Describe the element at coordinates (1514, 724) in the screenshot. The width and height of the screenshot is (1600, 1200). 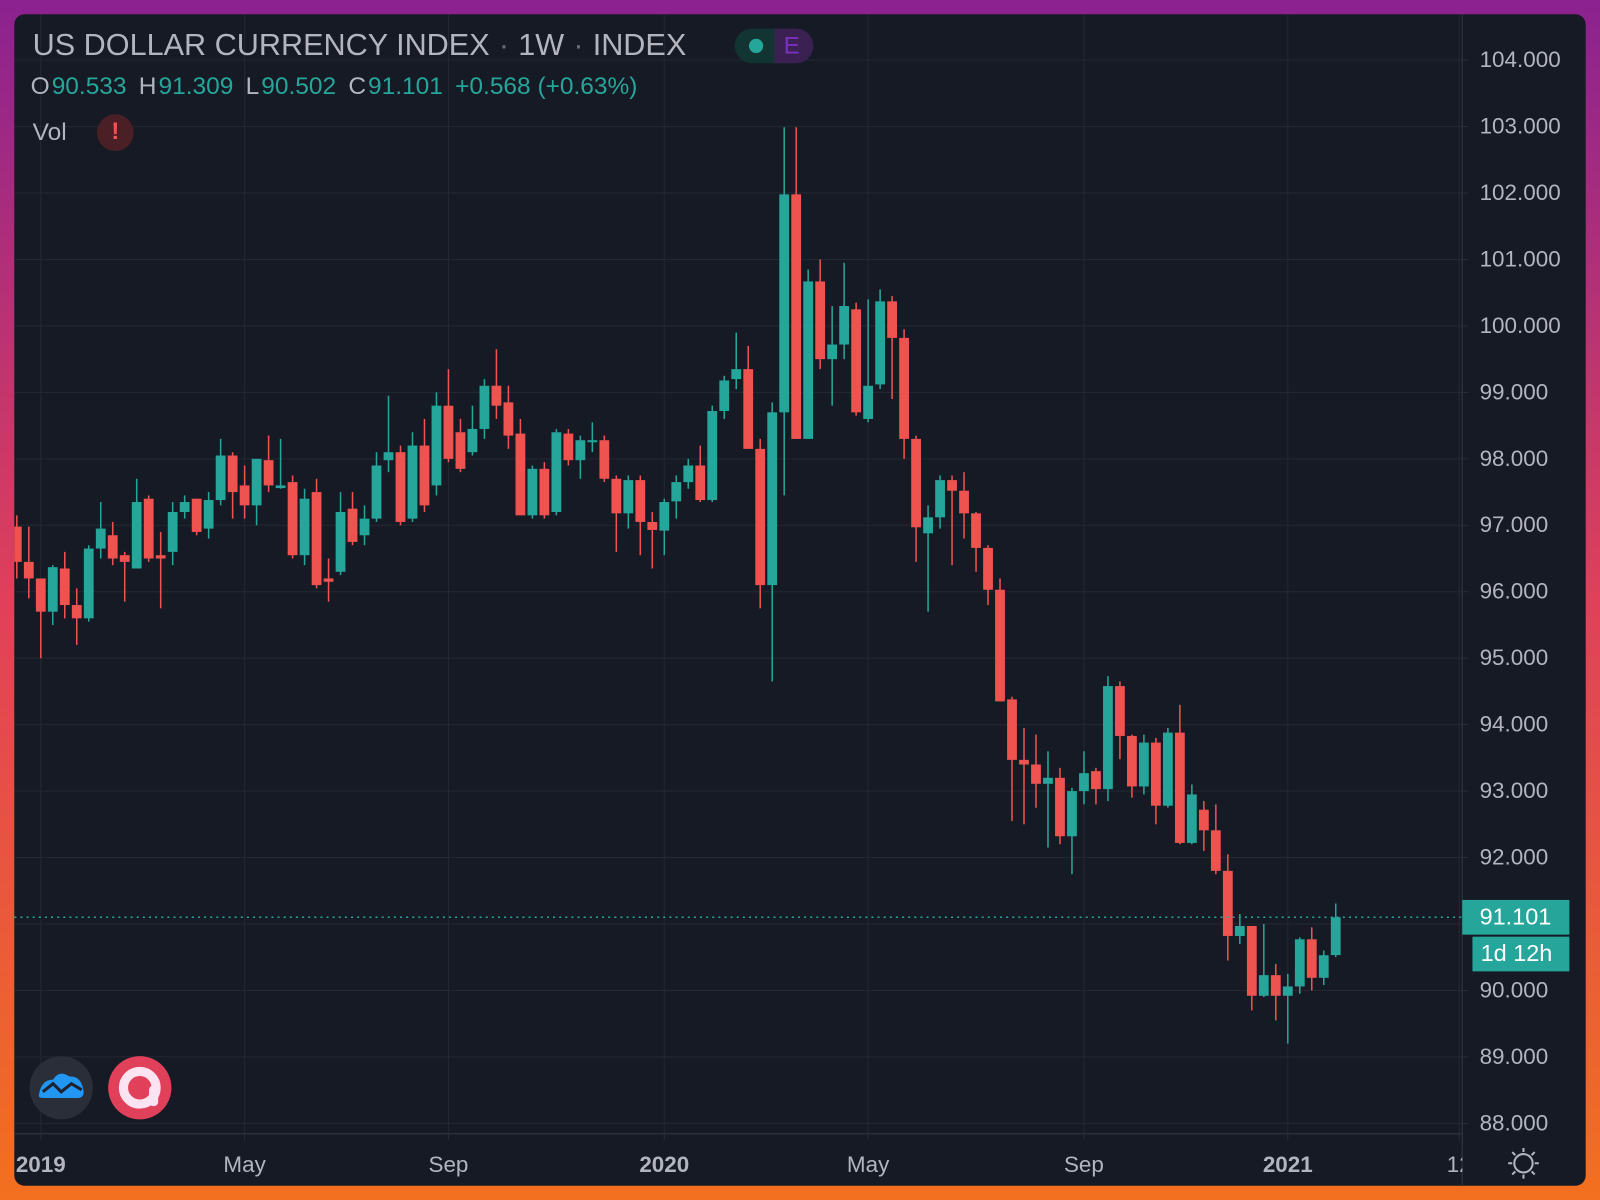
I see `y-tick-label: 94.000` at that location.